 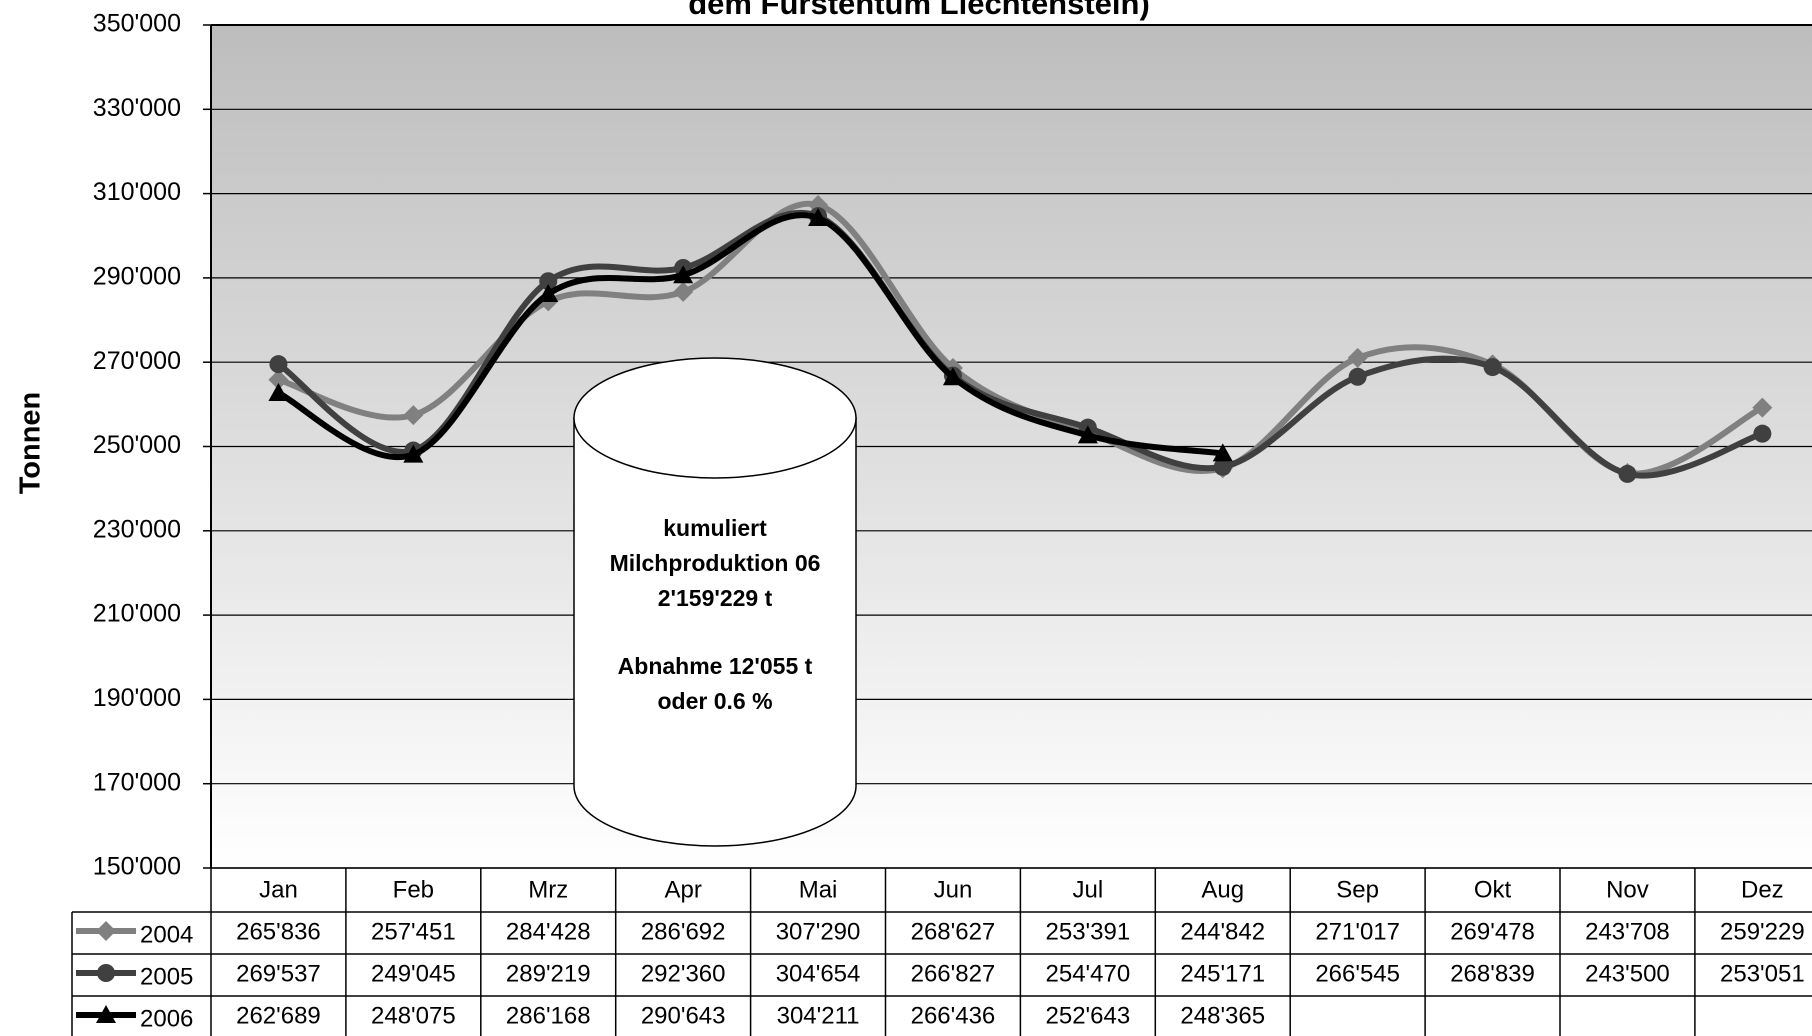 What do you see at coordinates (166, 1018) in the screenshot?
I see `legend-label: 2006` at bounding box center [166, 1018].